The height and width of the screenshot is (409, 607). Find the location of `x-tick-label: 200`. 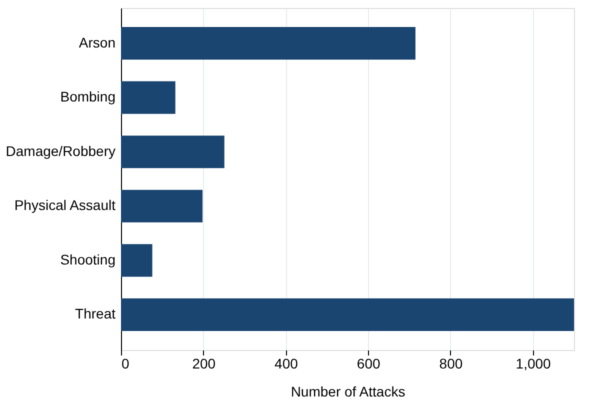

x-tick-label: 200 is located at coordinates (204, 364).